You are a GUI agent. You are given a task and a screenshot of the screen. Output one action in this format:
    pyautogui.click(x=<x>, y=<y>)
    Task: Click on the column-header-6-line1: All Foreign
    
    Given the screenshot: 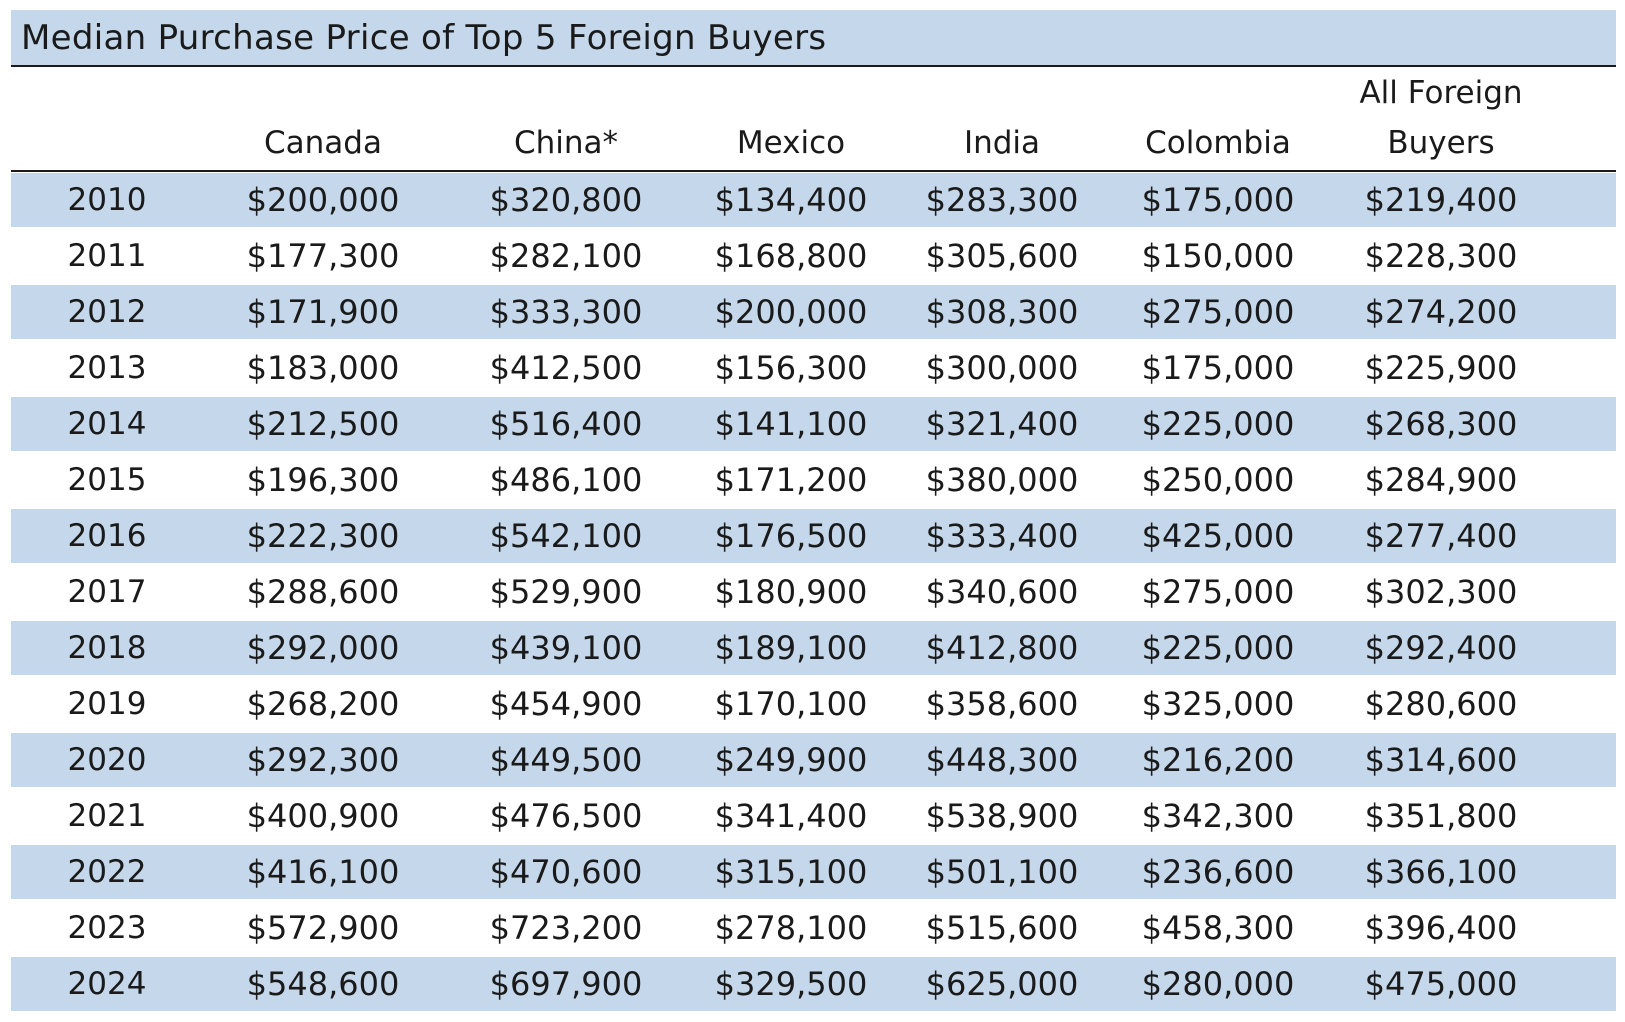 What is the action you would take?
    pyautogui.click(x=1441, y=93)
    